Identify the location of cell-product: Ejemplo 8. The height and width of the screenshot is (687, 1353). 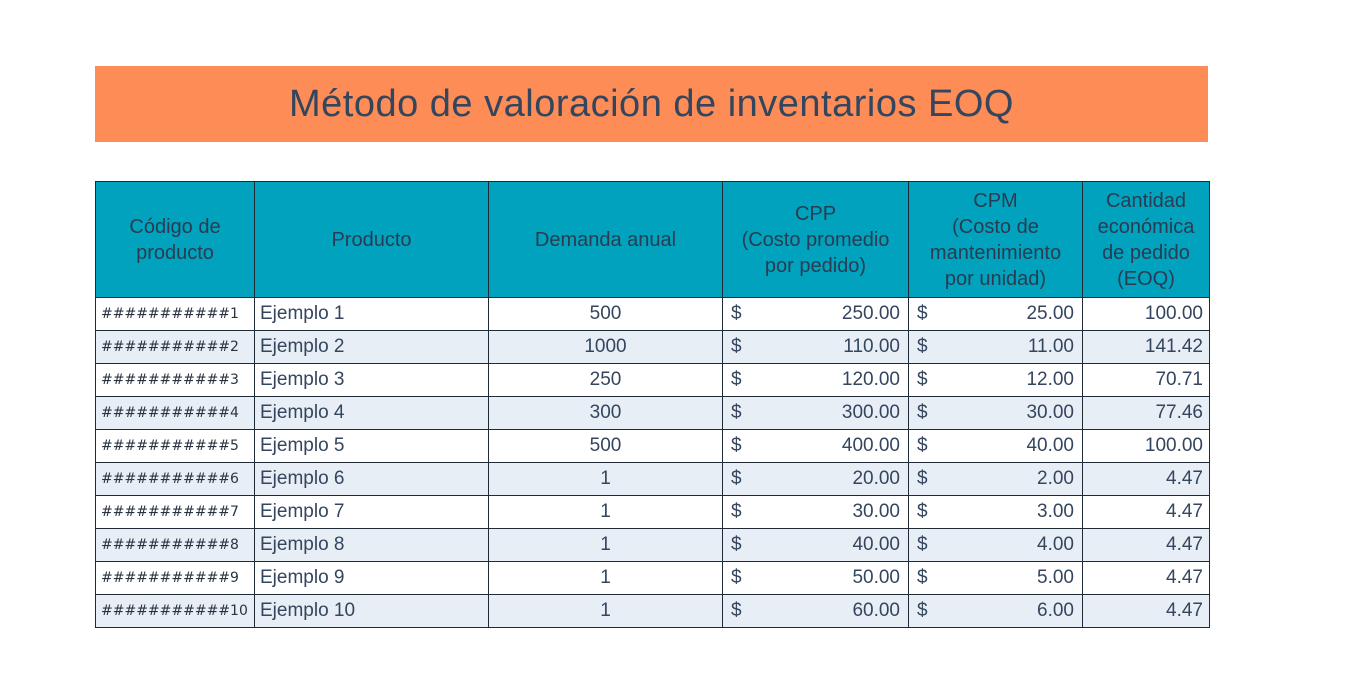
(371, 545).